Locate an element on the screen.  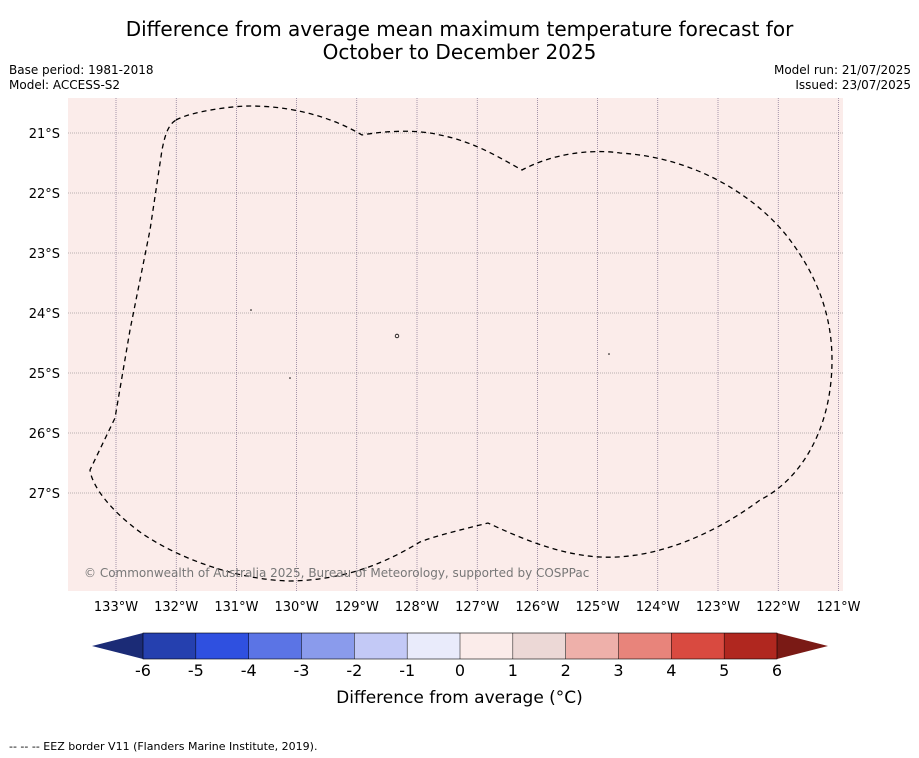
lat-tick-label: 23°S is located at coordinates (44, 254).